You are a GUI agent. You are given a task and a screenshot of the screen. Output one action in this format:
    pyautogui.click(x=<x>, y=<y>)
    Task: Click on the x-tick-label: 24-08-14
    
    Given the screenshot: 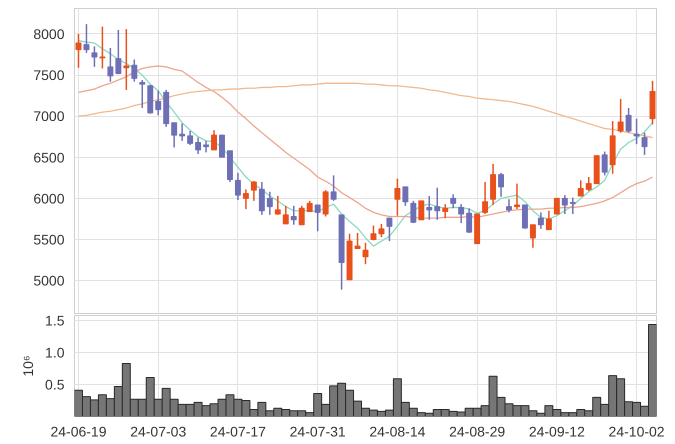 What is the action you would take?
    pyautogui.click(x=397, y=432)
    